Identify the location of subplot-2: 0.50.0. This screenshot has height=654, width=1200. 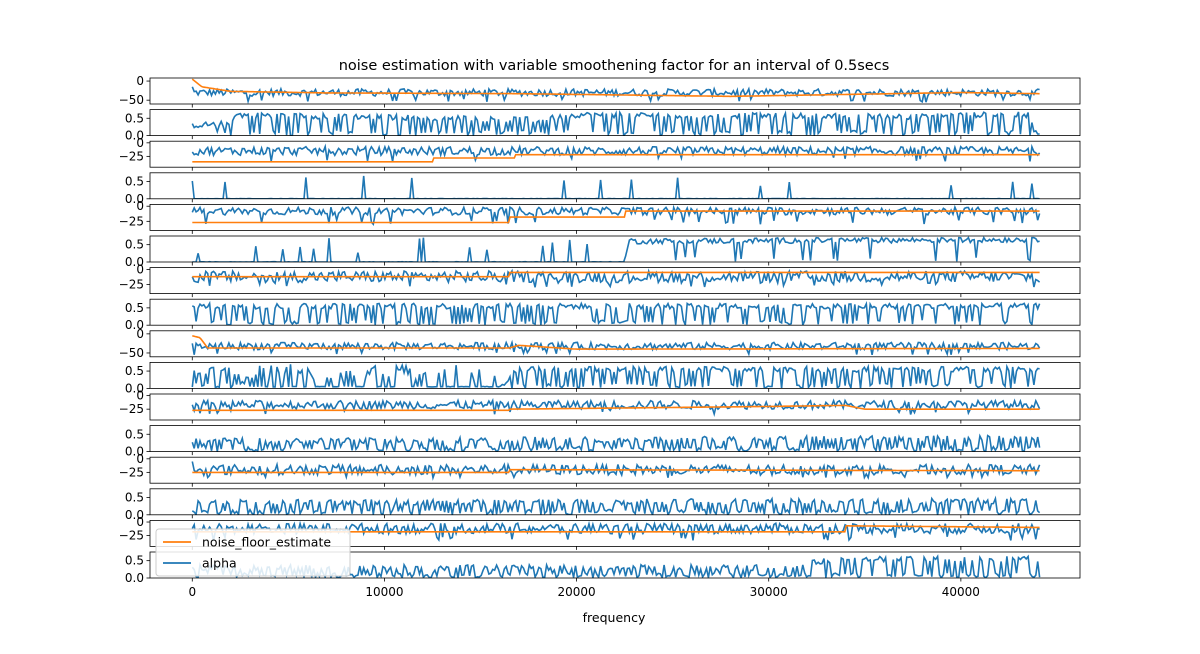
(603, 126).